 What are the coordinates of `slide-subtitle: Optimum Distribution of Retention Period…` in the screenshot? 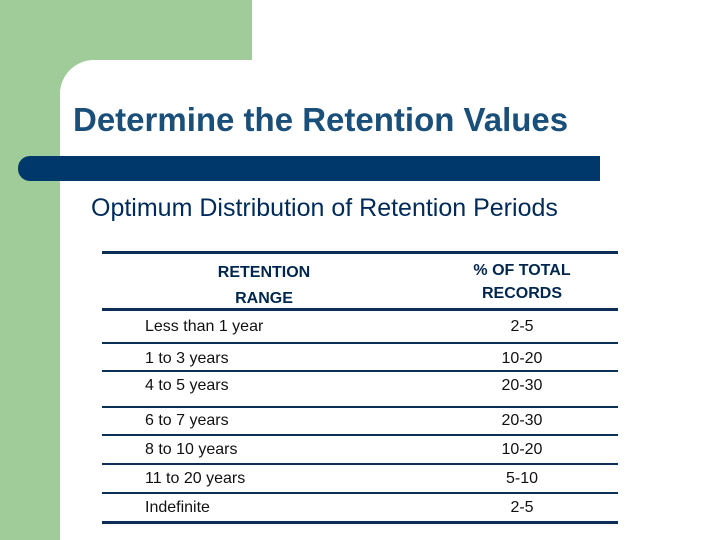 It's located at (324, 208).